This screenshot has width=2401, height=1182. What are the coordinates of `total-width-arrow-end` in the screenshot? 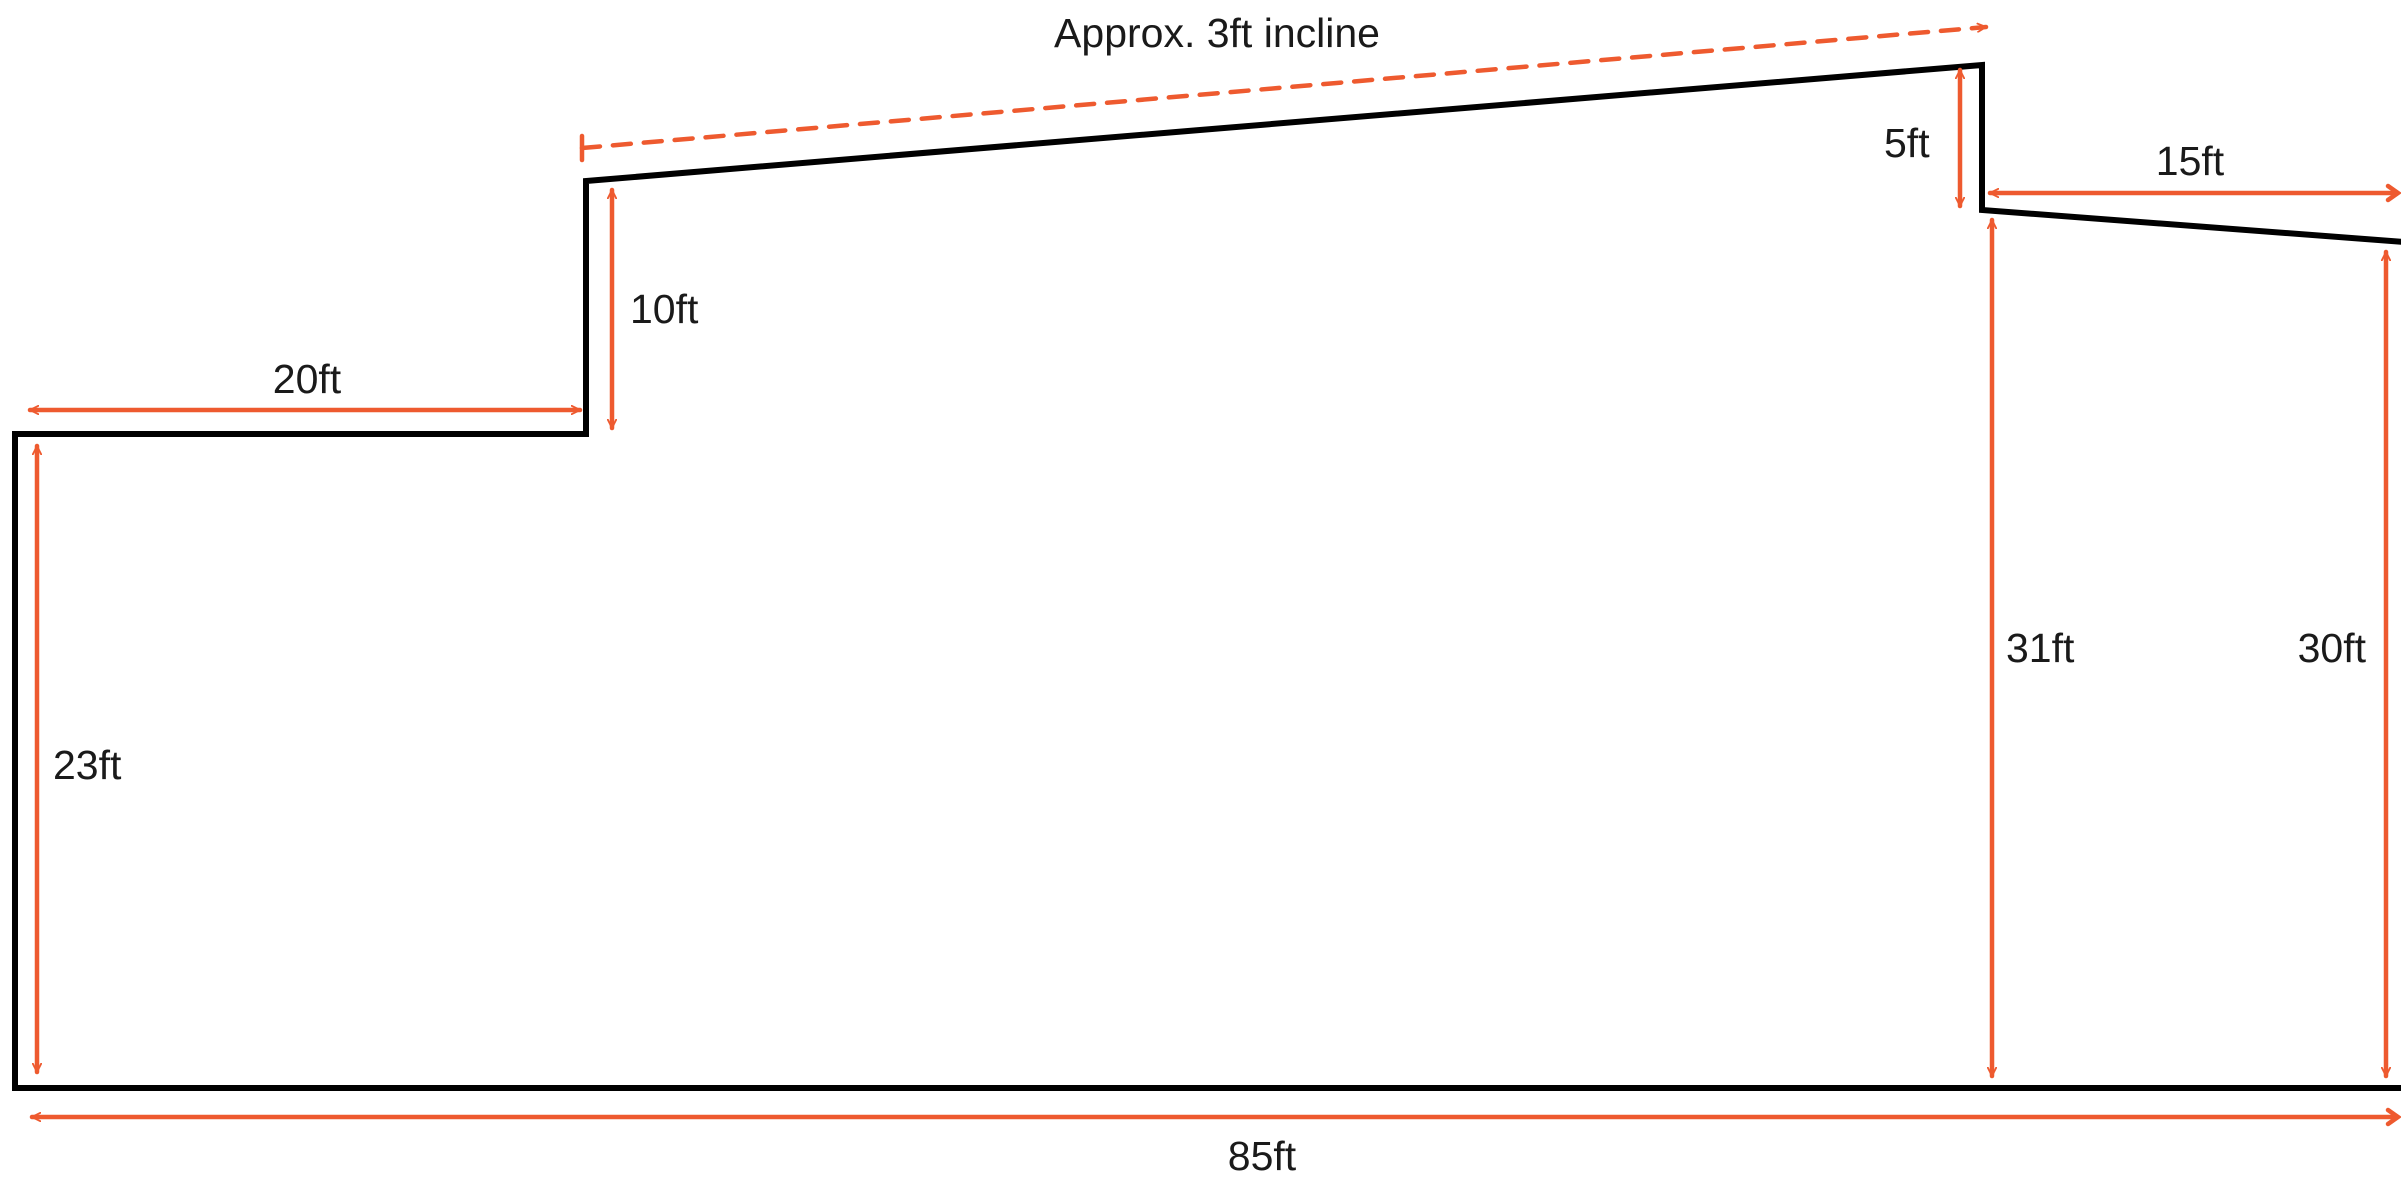 It's located at (2393, 1117).